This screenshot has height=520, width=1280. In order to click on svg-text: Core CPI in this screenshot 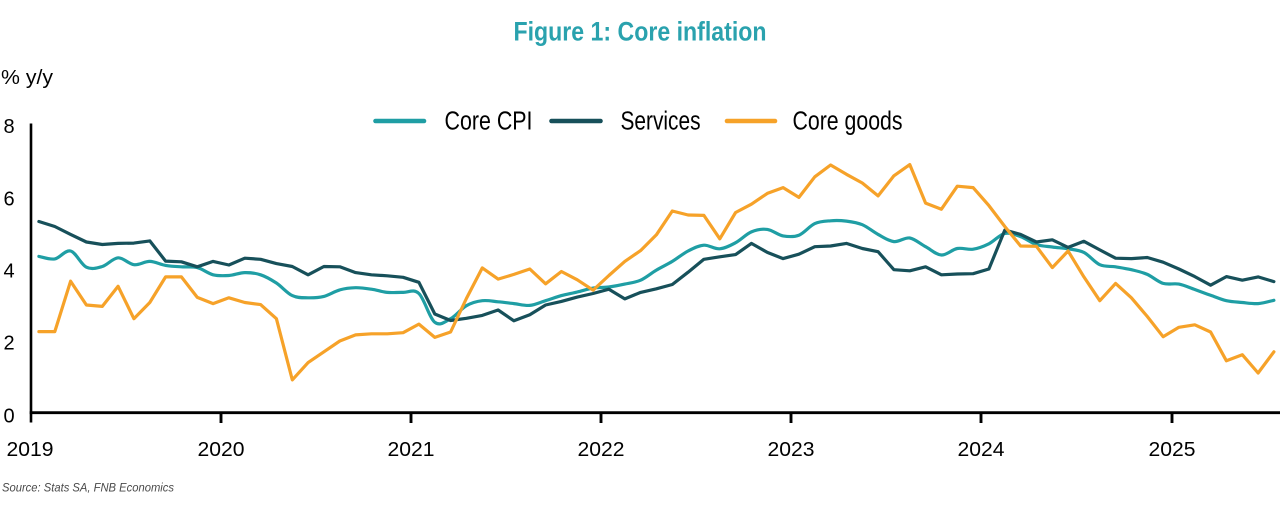, I will do `click(489, 122)`.